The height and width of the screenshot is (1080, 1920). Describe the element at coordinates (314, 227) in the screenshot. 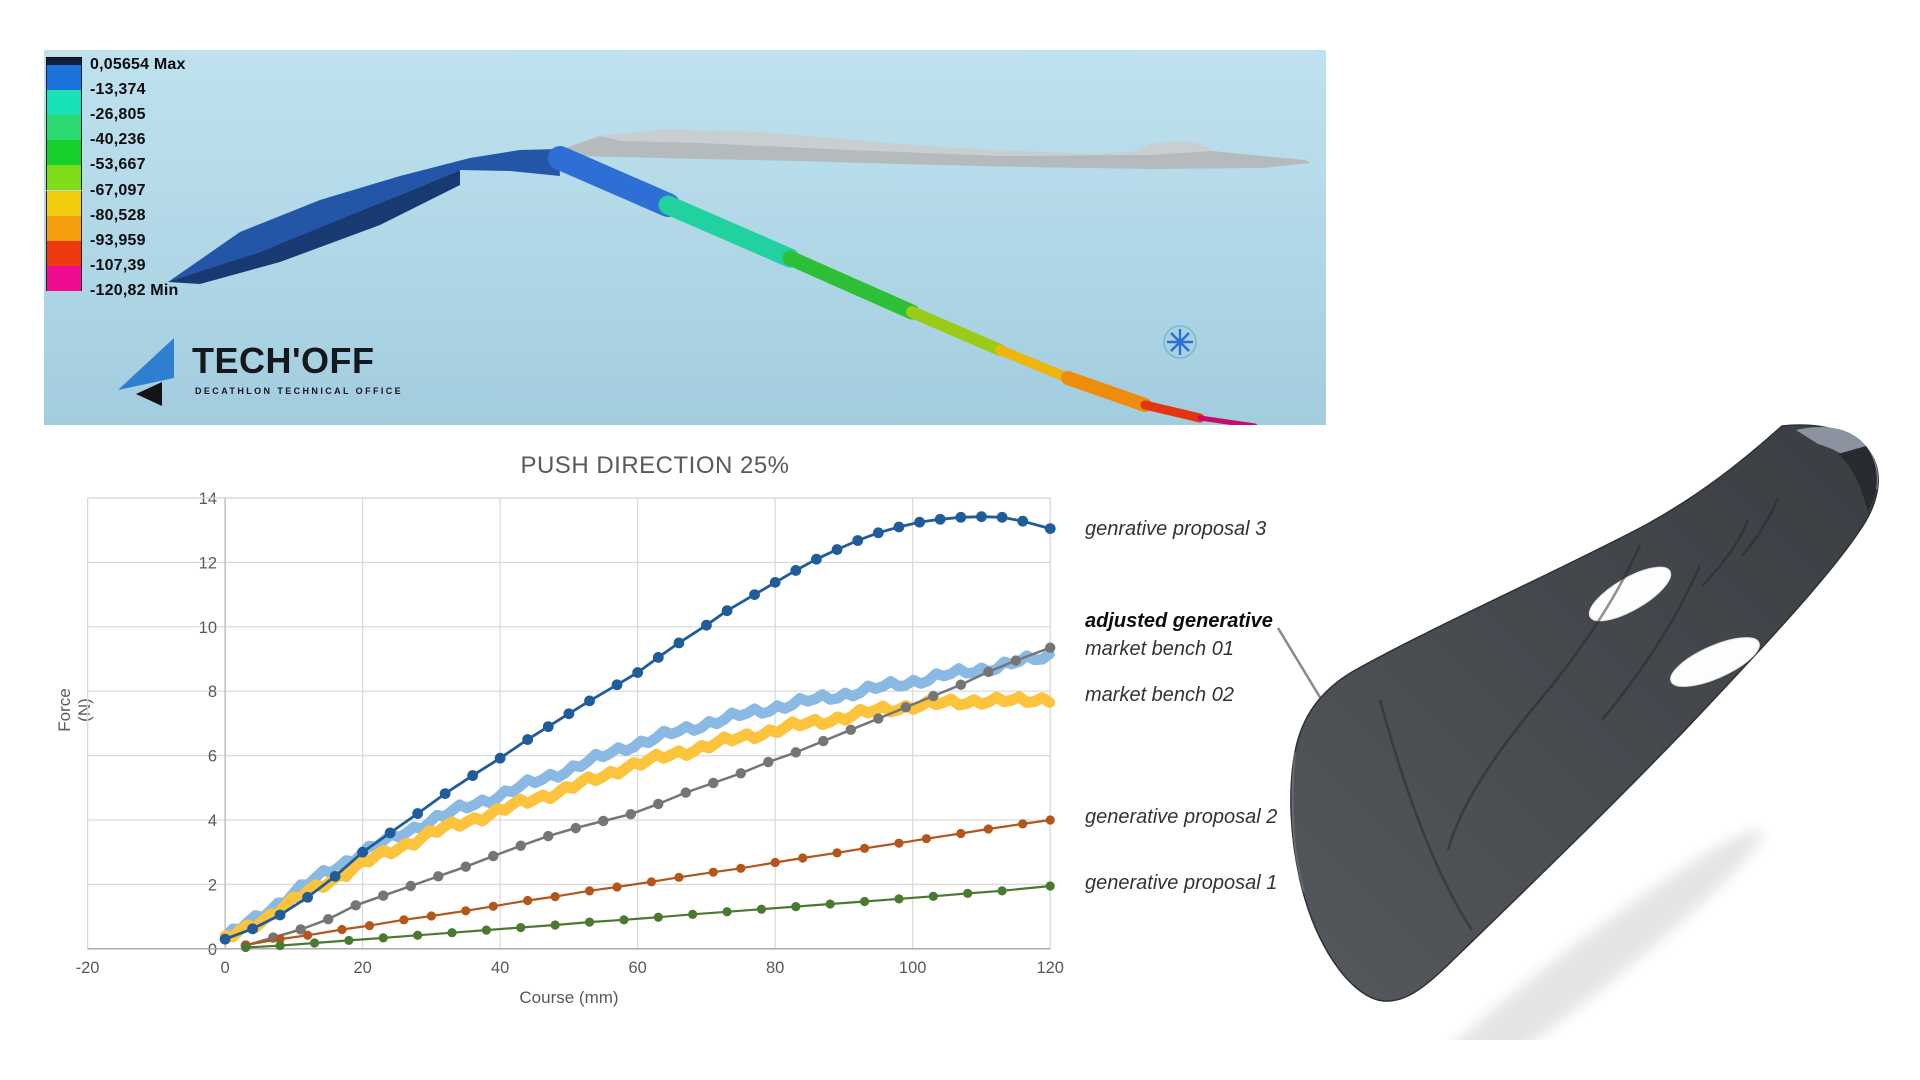

I see `deformed-foot-facet` at that location.